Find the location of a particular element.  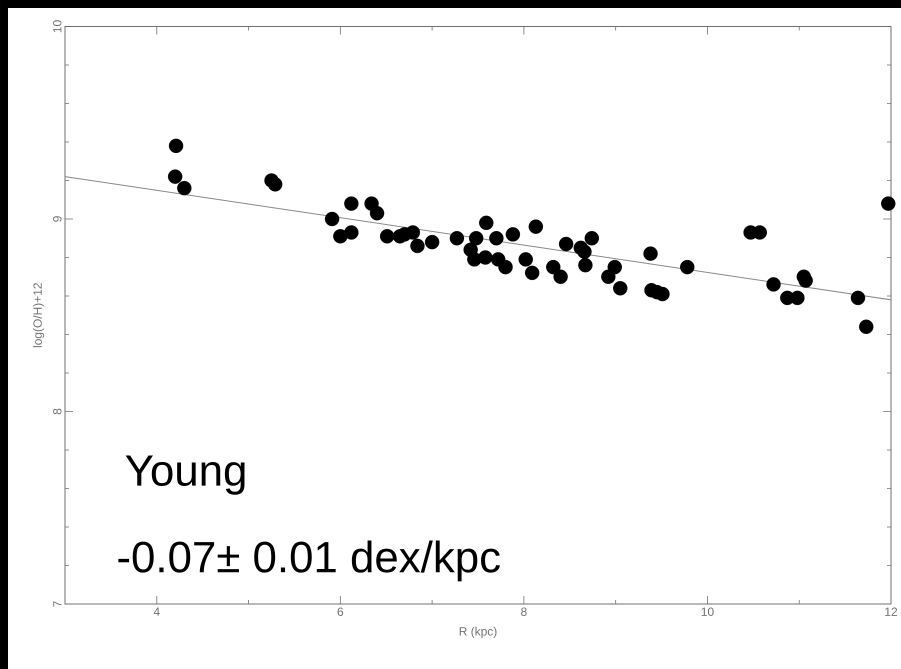

annotation: Young is located at coordinates (185, 475).